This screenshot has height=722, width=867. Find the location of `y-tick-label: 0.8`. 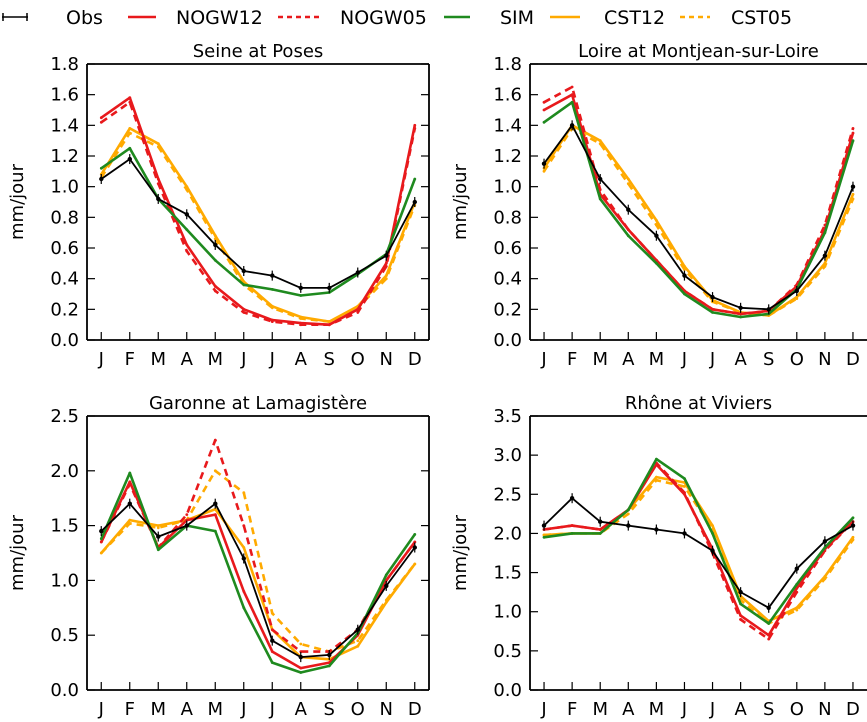

y-tick-label: 0.8 is located at coordinates (507, 217).